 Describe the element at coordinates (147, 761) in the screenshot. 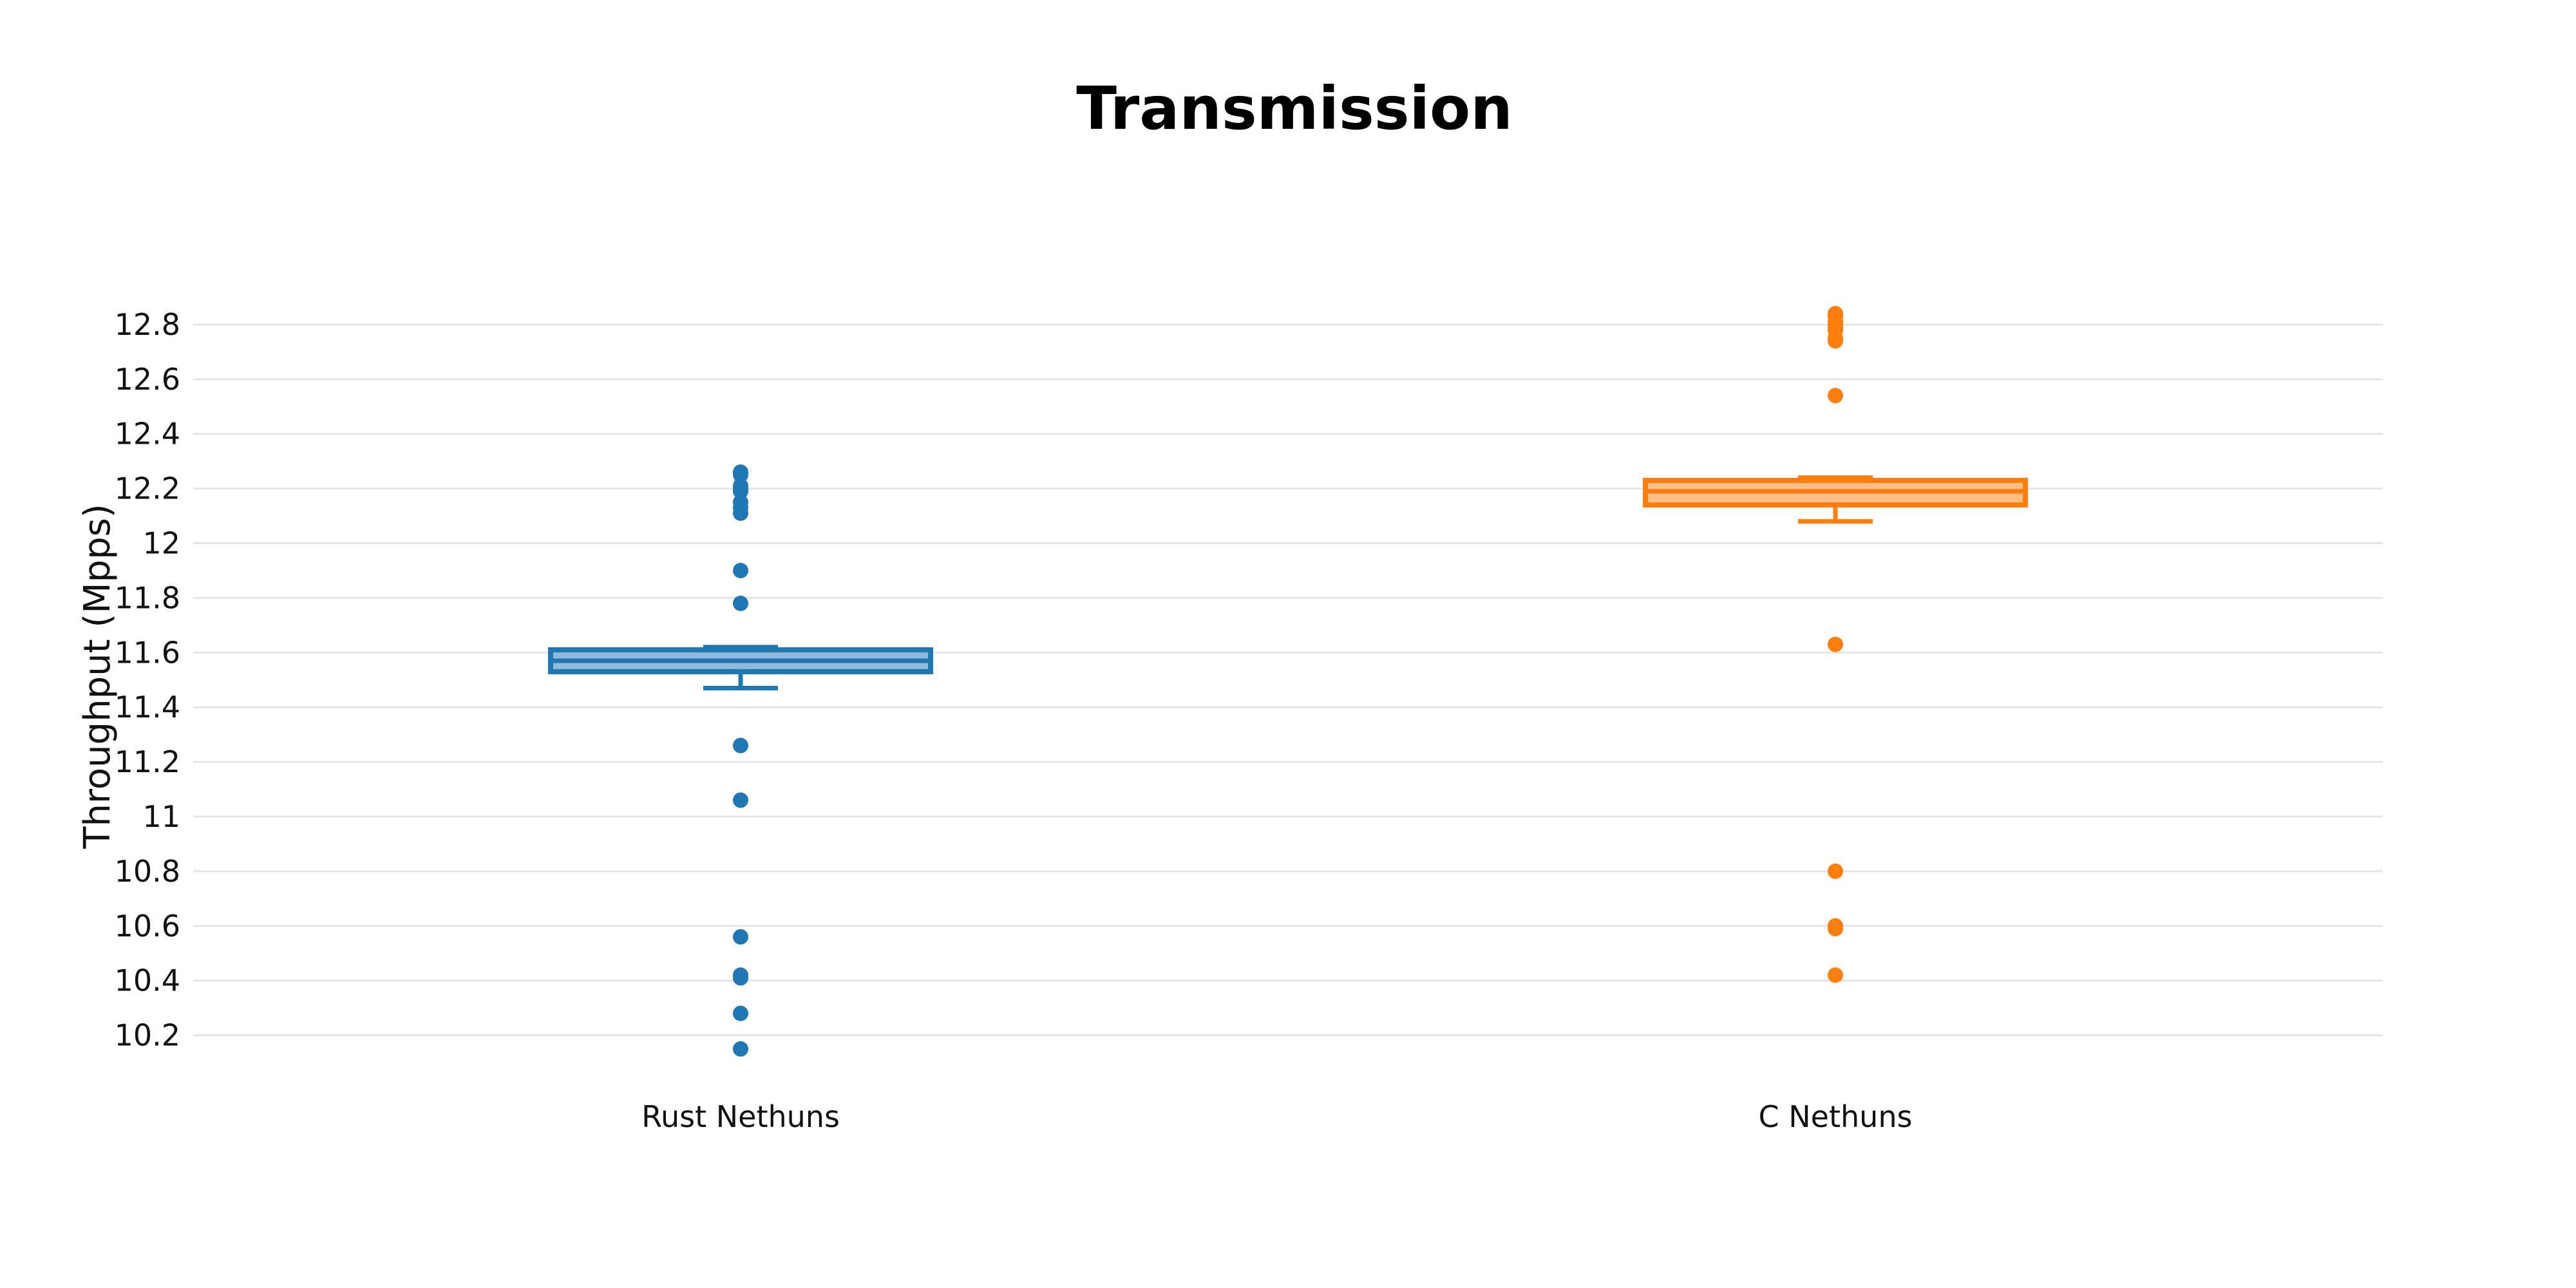

I see `y-tick-label: 11.2` at that location.